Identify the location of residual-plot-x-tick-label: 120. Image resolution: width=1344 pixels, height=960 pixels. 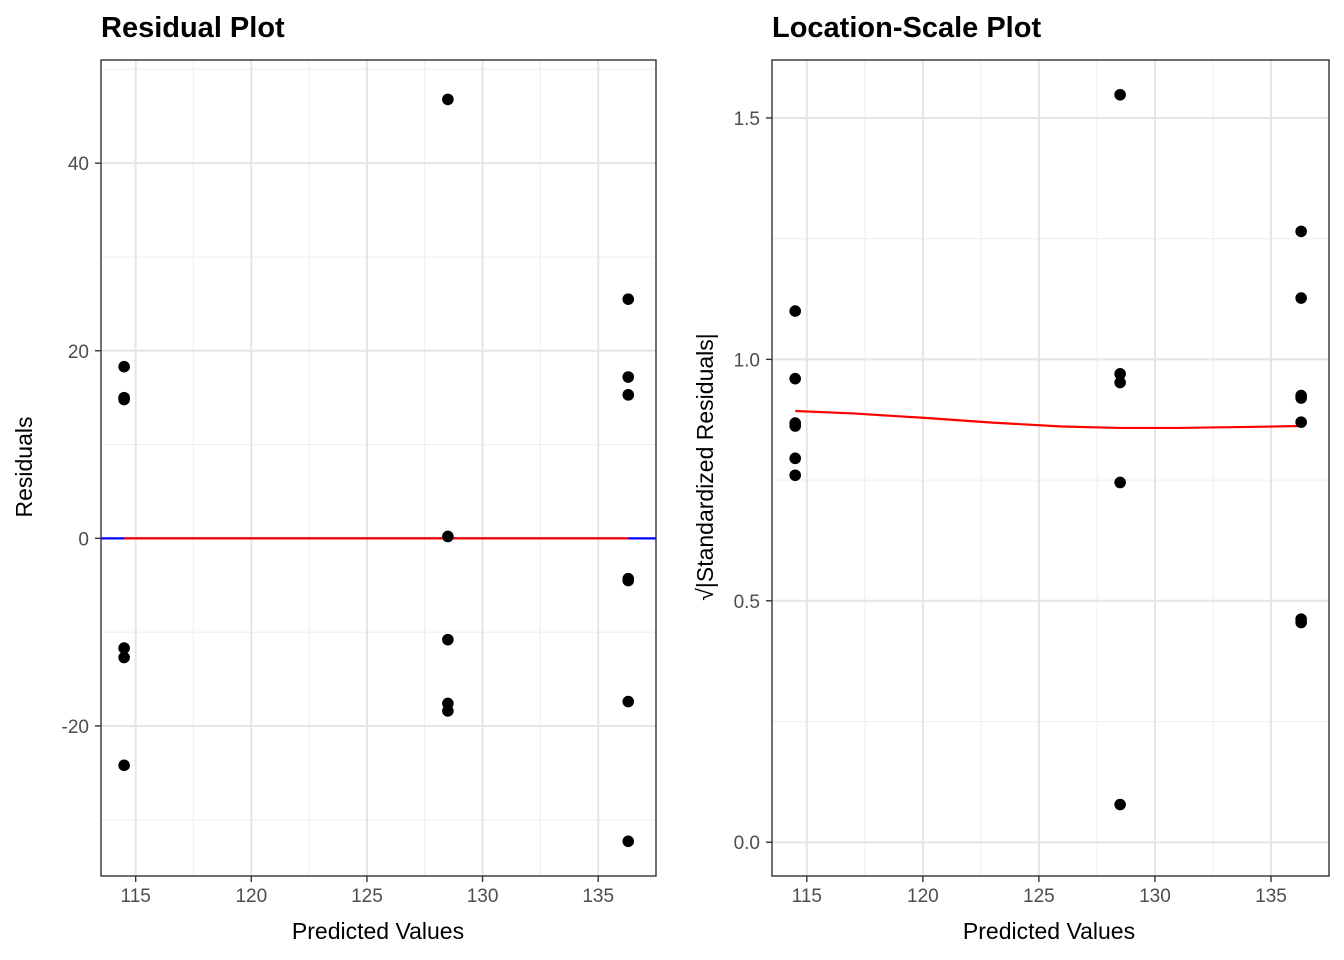
(251, 896).